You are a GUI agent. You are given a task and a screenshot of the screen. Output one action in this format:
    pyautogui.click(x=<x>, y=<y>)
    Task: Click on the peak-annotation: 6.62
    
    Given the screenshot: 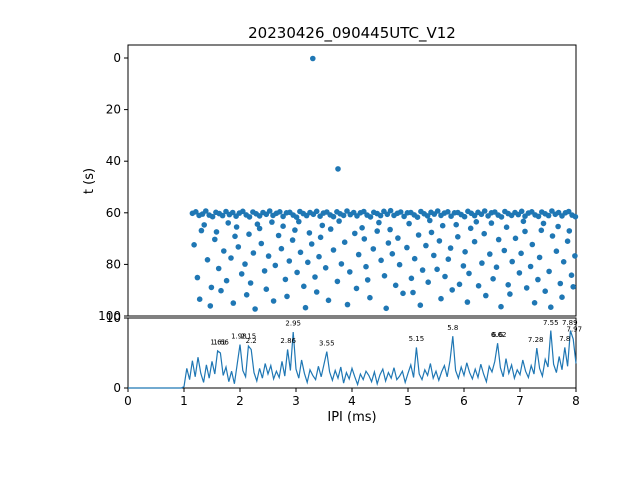 What is the action you would take?
    pyautogui.click(x=499, y=335)
    